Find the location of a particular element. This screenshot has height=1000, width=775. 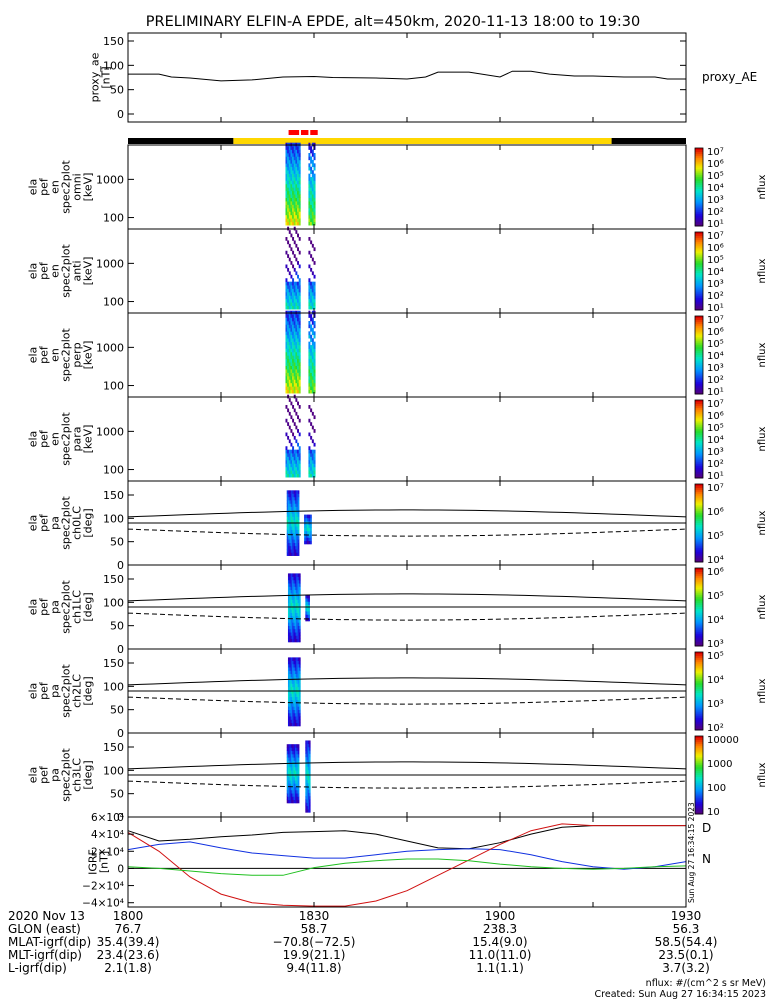

colorbar-tick: 10⁶ is located at coordinates (715, 572).